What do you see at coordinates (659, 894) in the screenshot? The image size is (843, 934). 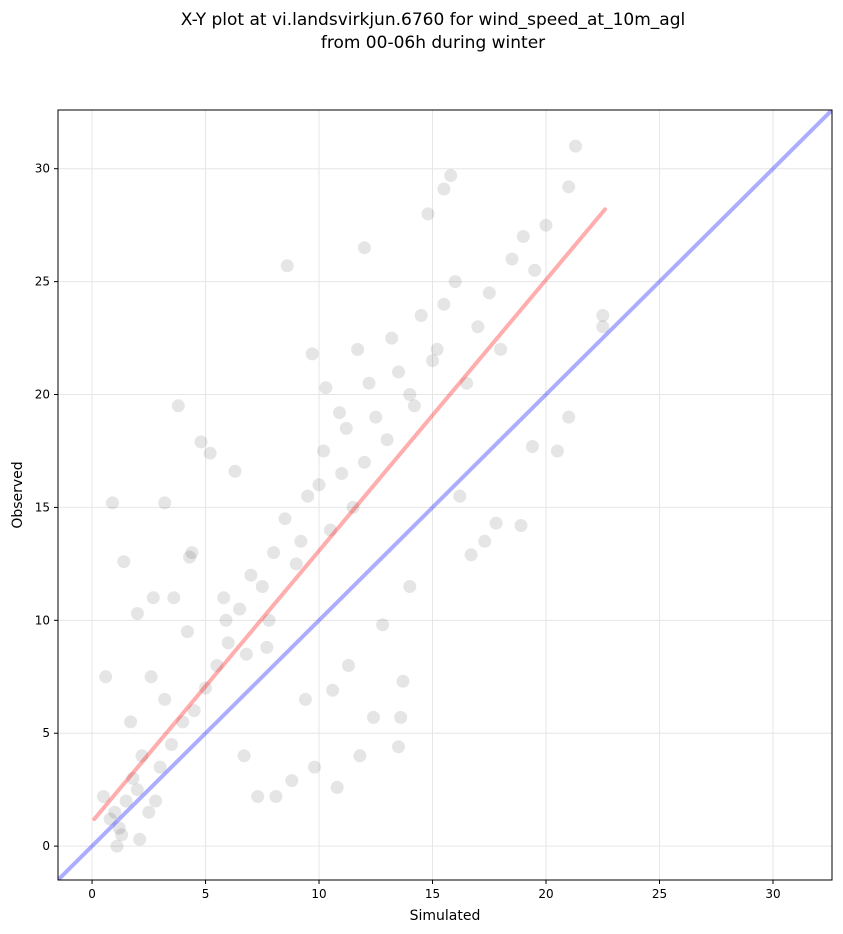 I see `x-tick-label-5: 25` at bounding box center [659, 894].